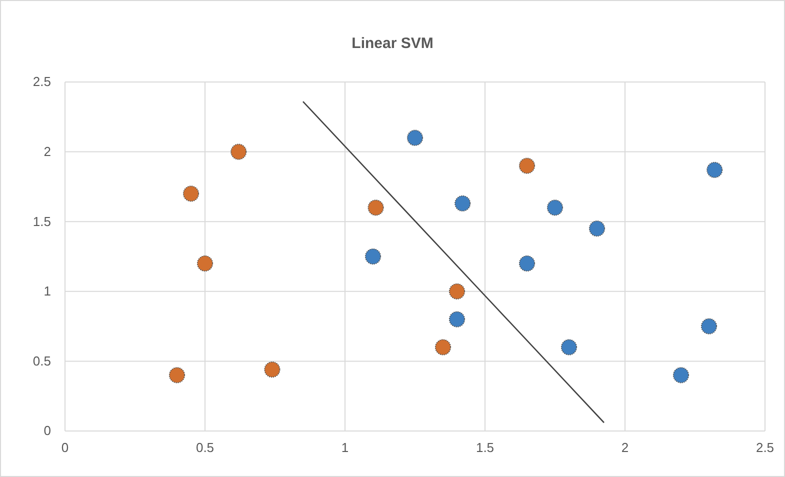 This screenshot has height=477, width=785. What do you see at coordinates (65, 448) in the screenshot?
I see `x-tick-label: 0` at bounding box center [65, 448].